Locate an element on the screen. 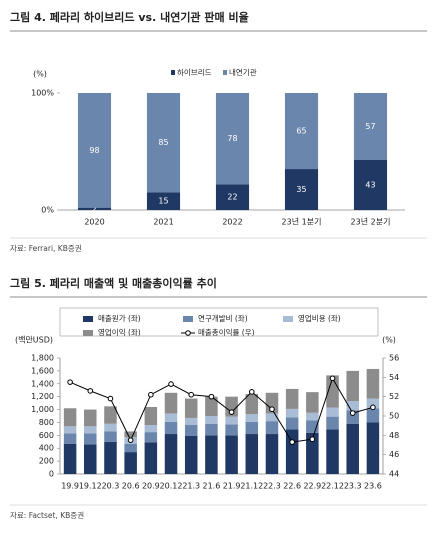 This screenshot has height=552, width=437. x-tick-label: 2022 is located at coordinates (232, 222).